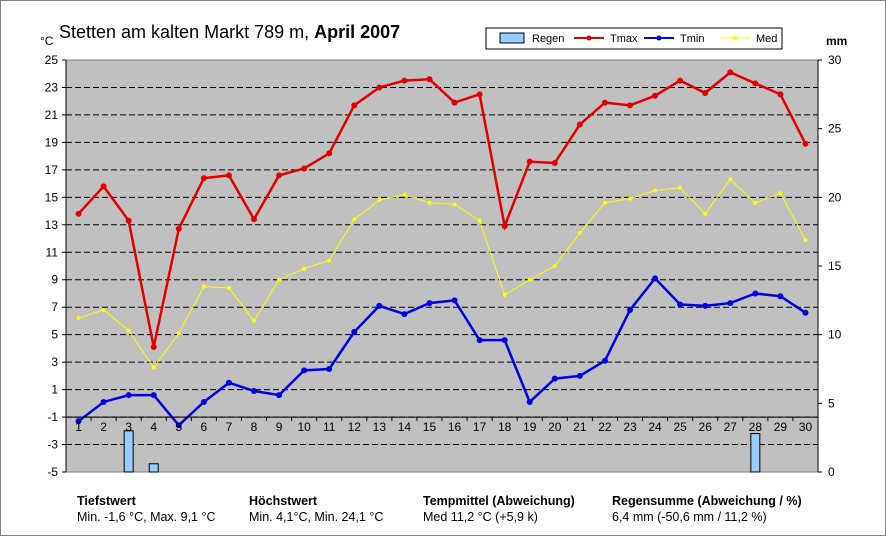 This screenshot has height=536, width=886. What do you see at coordinates (52, 87) in the screenshot?
I see `y-tick-label: 23` at bounding box center [52, 87].